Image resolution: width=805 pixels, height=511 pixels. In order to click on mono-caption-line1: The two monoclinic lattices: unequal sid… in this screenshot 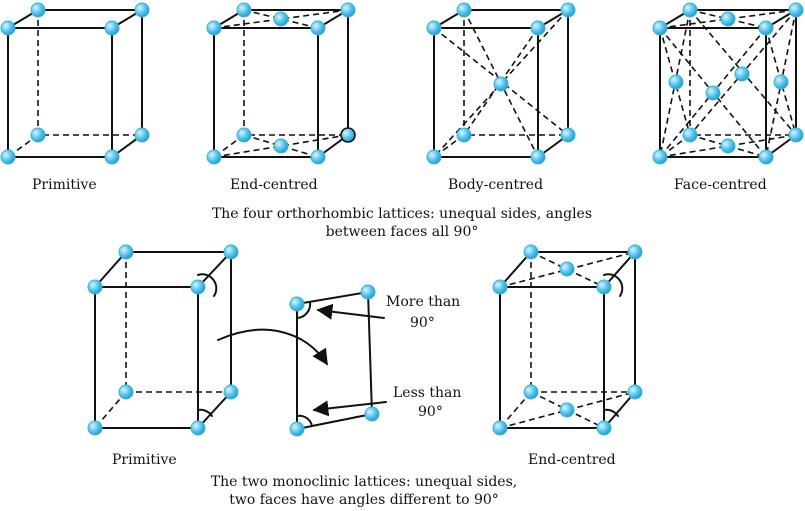, I will do `click(364, 482)`.